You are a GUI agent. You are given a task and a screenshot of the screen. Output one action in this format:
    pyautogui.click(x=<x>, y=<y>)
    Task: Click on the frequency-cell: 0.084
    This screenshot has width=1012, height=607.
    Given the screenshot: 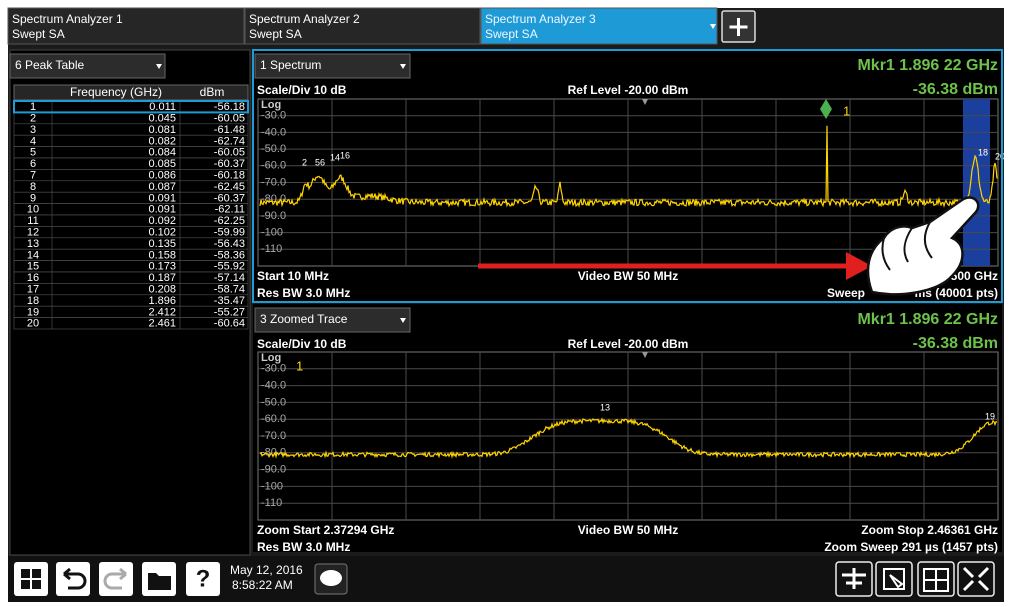 What is the action you would take?
    pyautogui.click(x=162, y=153)
    